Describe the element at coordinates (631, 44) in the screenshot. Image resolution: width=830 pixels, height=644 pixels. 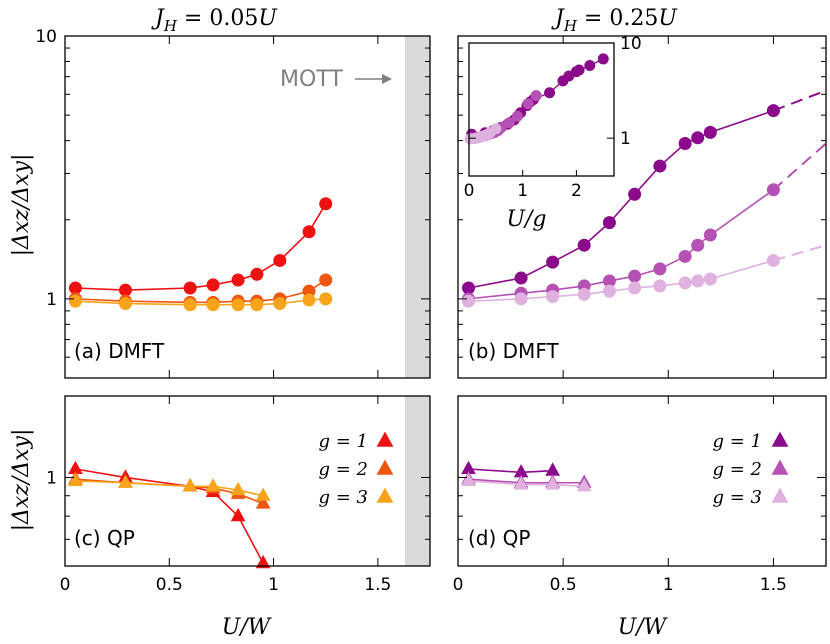
I see `inset-y-tick-label: 10` at that location.